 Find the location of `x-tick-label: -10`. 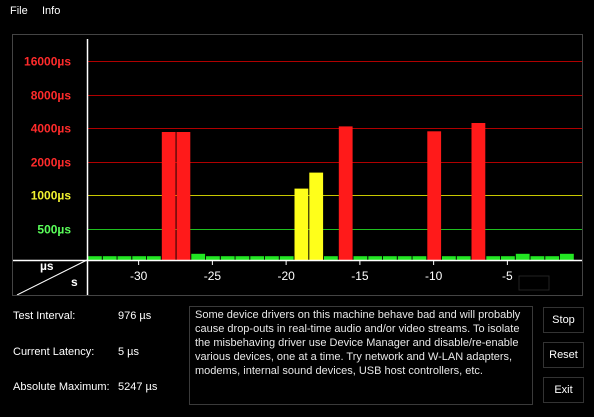

x-tick-label: -10 is located at coordinates (434, 276).